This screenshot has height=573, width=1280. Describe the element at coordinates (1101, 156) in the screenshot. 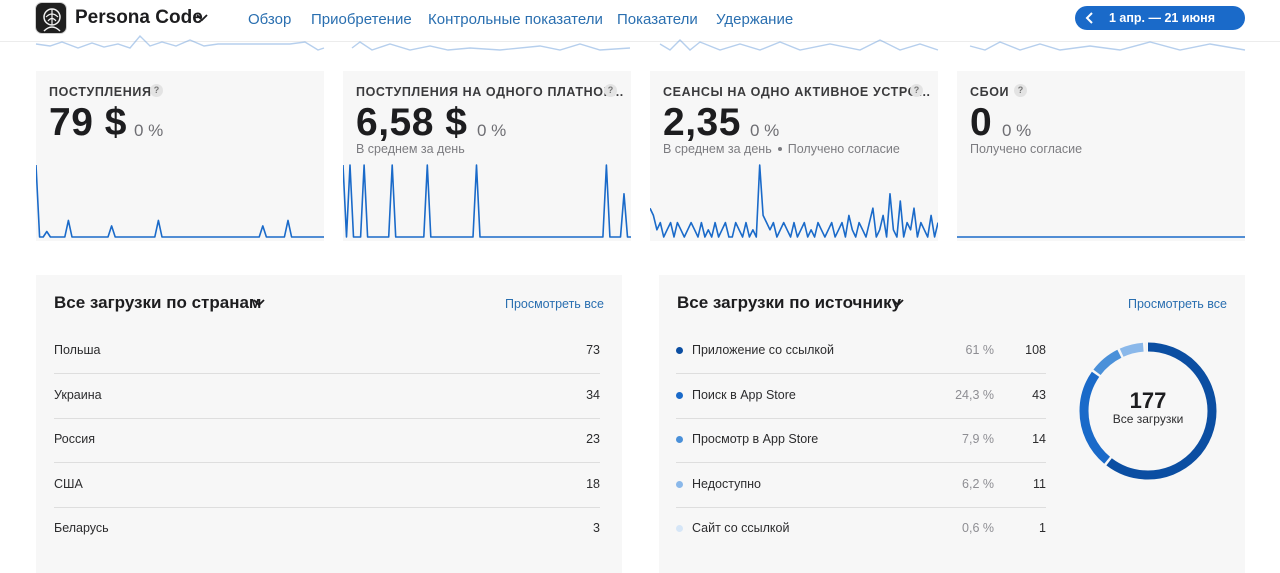

I see `metric-card-crashes: СБОИ ? 0 0 % Получено согласие` at that location.